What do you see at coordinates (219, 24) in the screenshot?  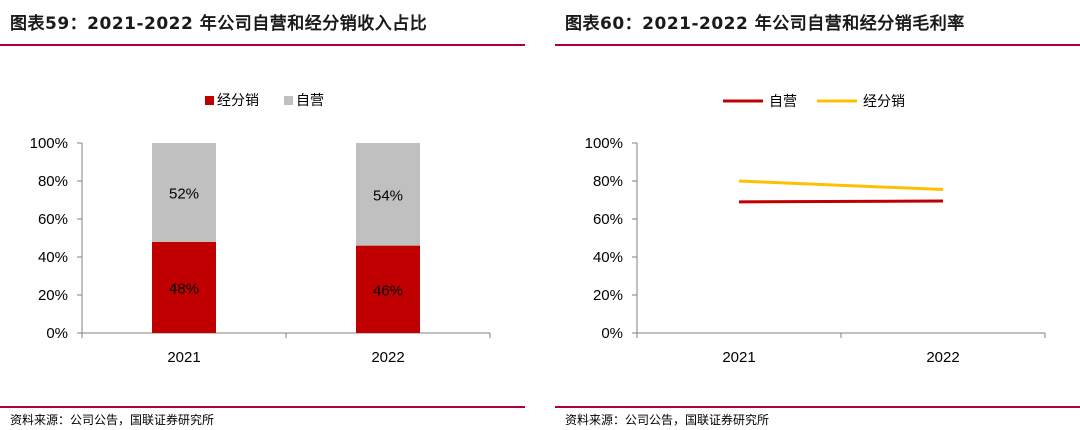 I see `chart-title: 图表59：2021-2022 年公司自营和经分销收入占比` at bounding box center [219, 24].